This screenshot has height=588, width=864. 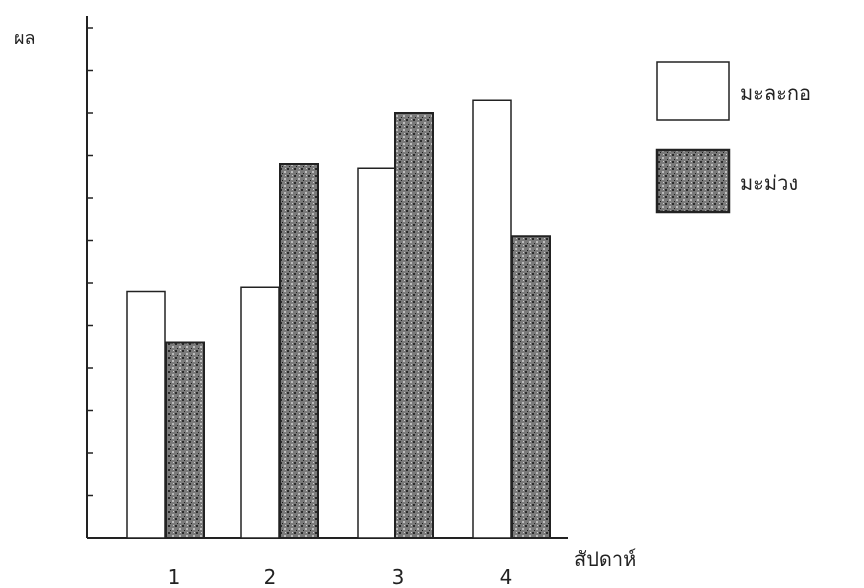 What do you see at coordinates (90, 262) in the screenshot?
I see `y-axis-ticks` at bounding box center [90, 262].